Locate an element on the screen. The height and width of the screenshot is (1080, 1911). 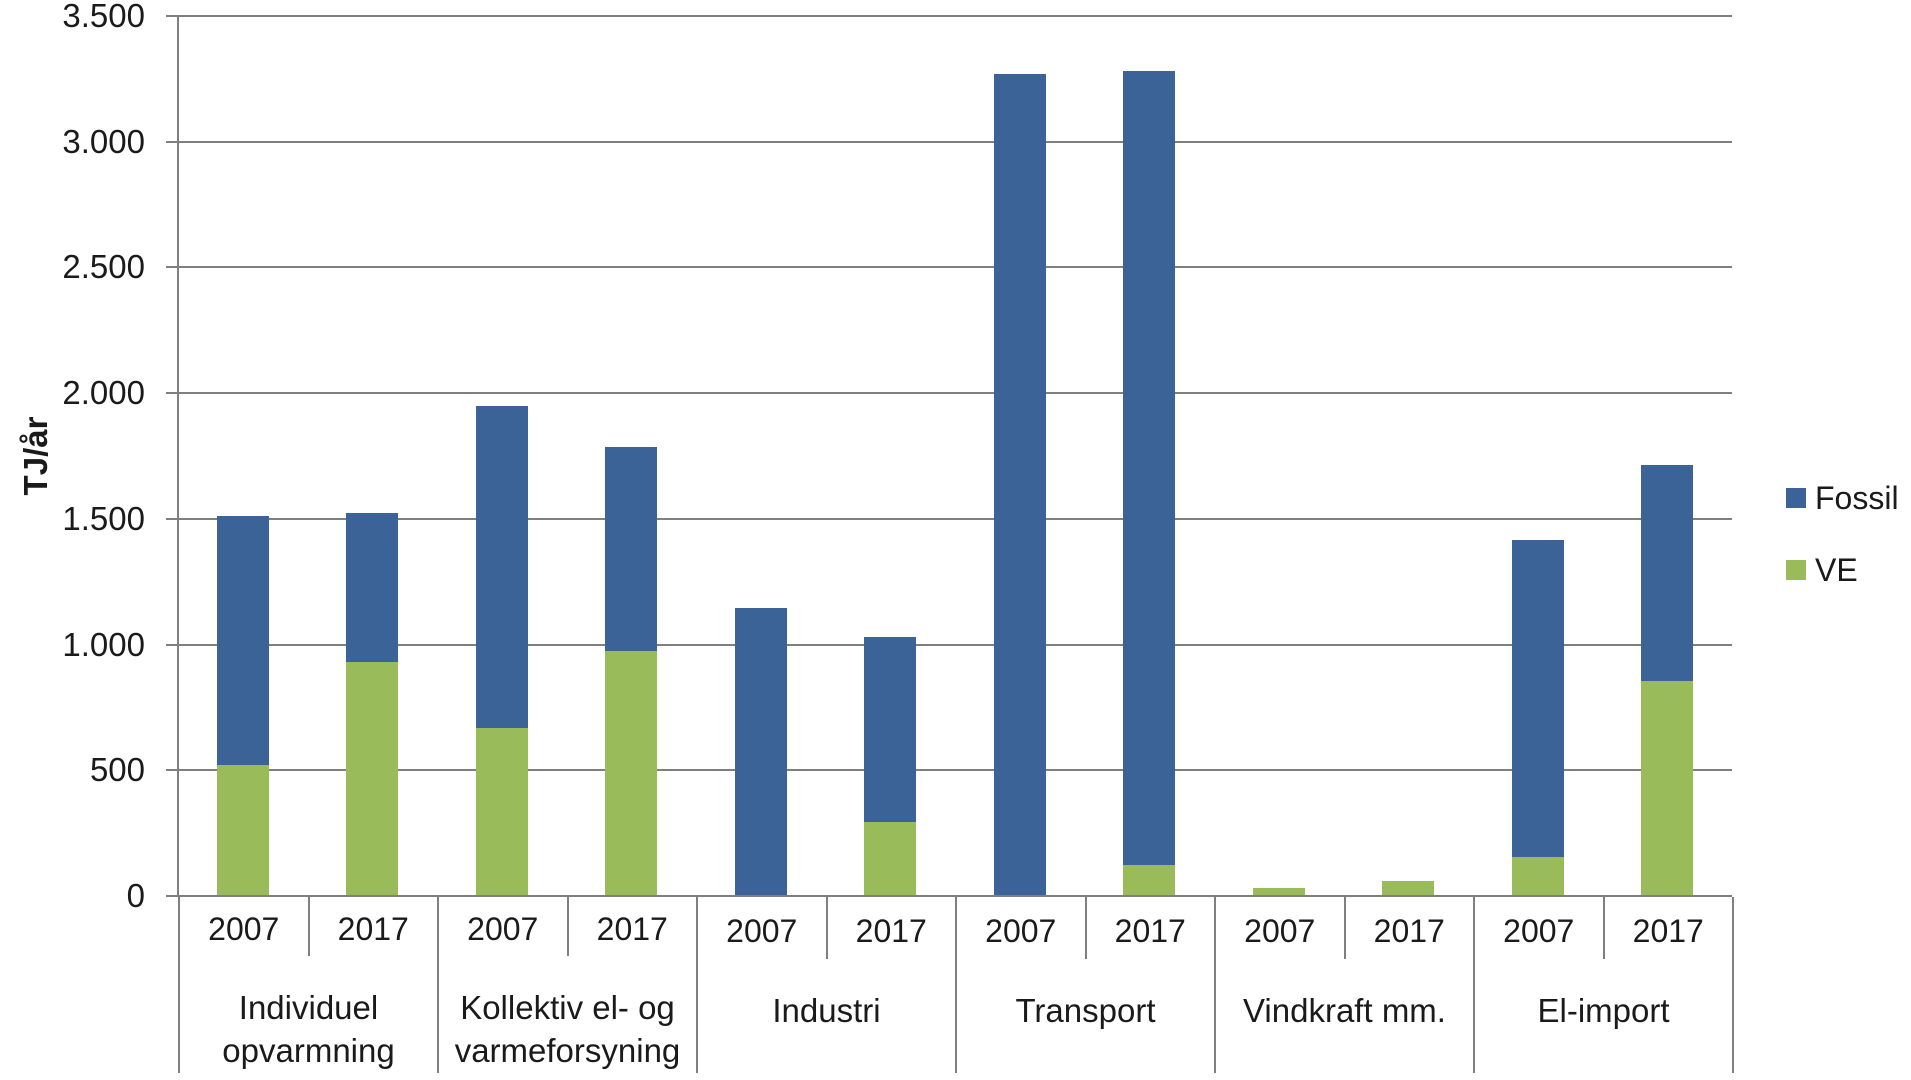
bar-segment-ve-el-import-2017 is located at coordinates (1667, 788).